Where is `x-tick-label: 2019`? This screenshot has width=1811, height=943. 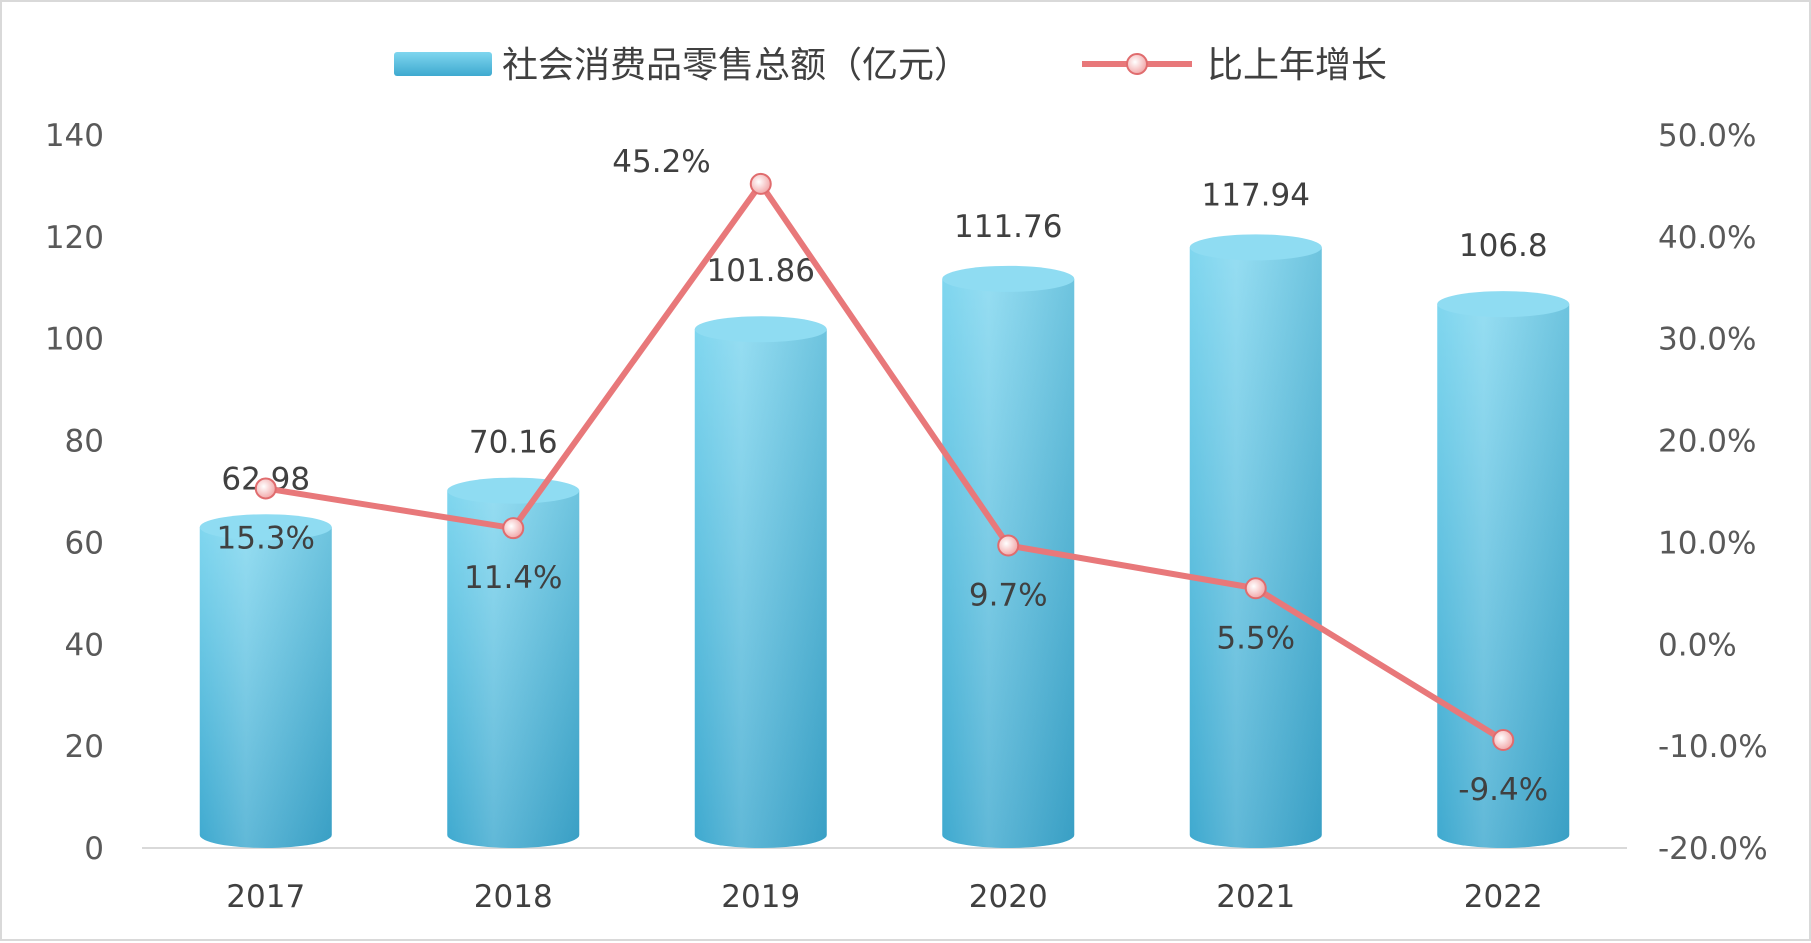
x-tick-label: 2019 is located at coordinates (760, 897).